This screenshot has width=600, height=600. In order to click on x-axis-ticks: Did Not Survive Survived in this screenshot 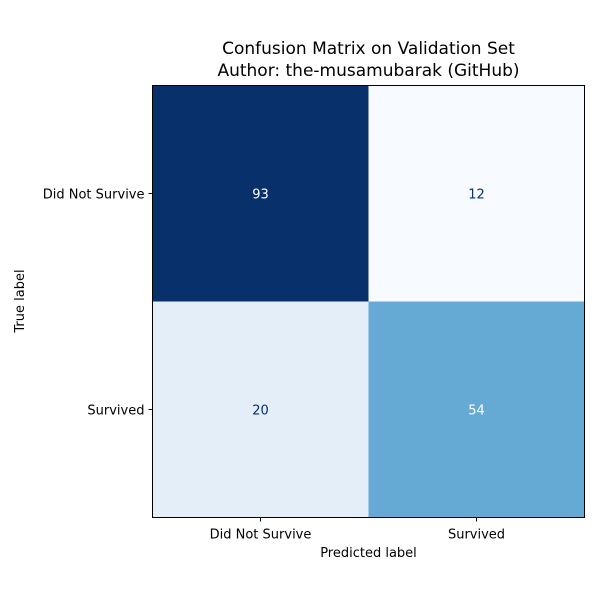, I will do `click(357, 530)`.